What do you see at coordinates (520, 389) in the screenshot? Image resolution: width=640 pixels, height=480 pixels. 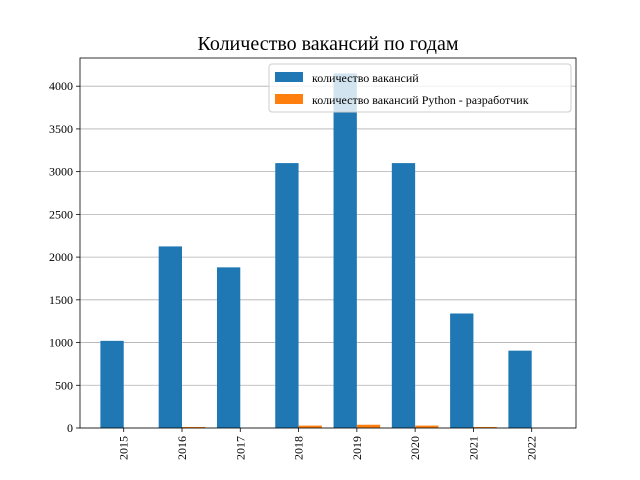 I see `bar-vacancies-2022` at bounding box center [520, 389].